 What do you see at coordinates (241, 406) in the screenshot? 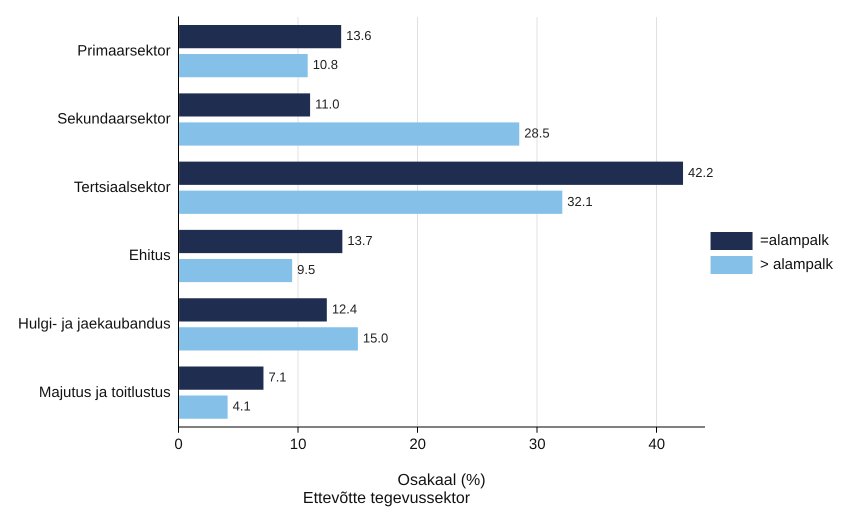
I see `data-label: 4.1` at bounding box center [241, 406].